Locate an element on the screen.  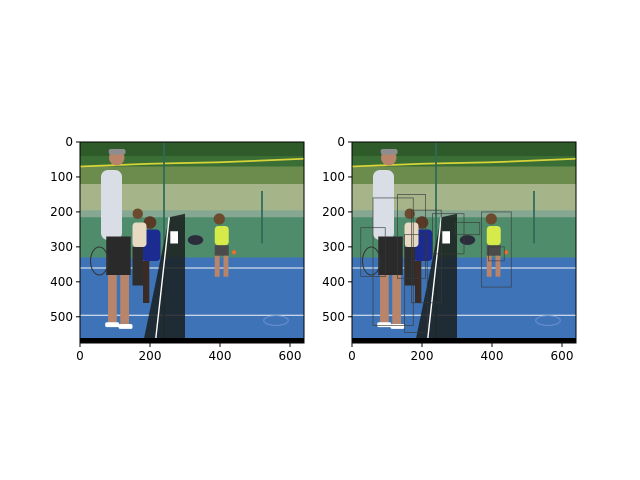
right-image-panel is located at coordinates (464, 242).